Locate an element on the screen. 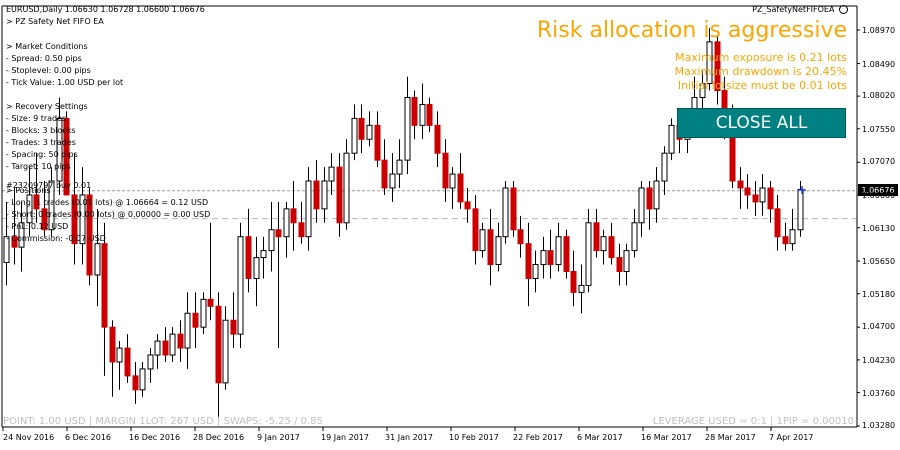 This screenshot has height=450, width=900. blocks-text: - Blocks: 3 blocks is located at coordinates (41, 130).